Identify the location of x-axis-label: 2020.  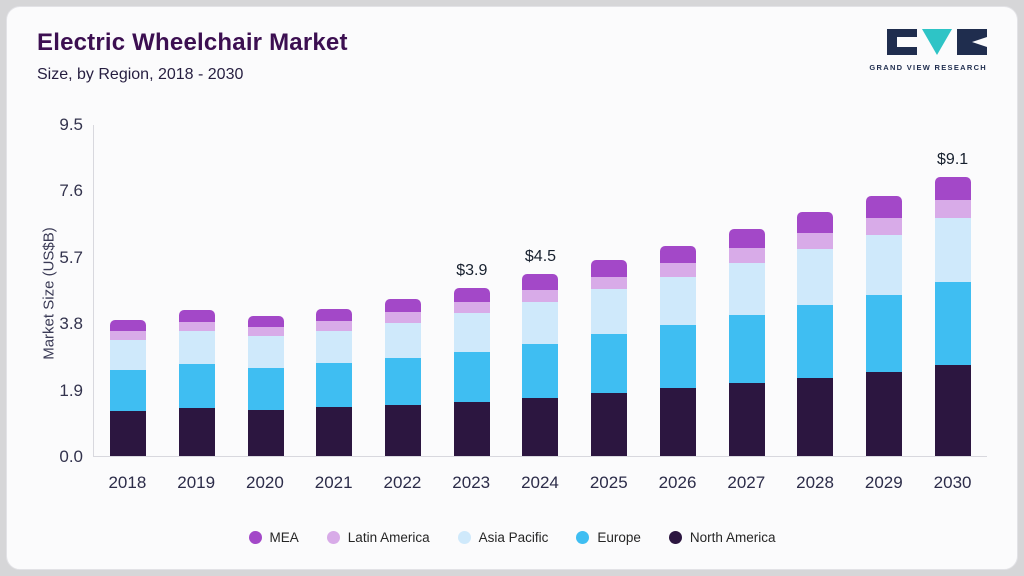
(265, 482).